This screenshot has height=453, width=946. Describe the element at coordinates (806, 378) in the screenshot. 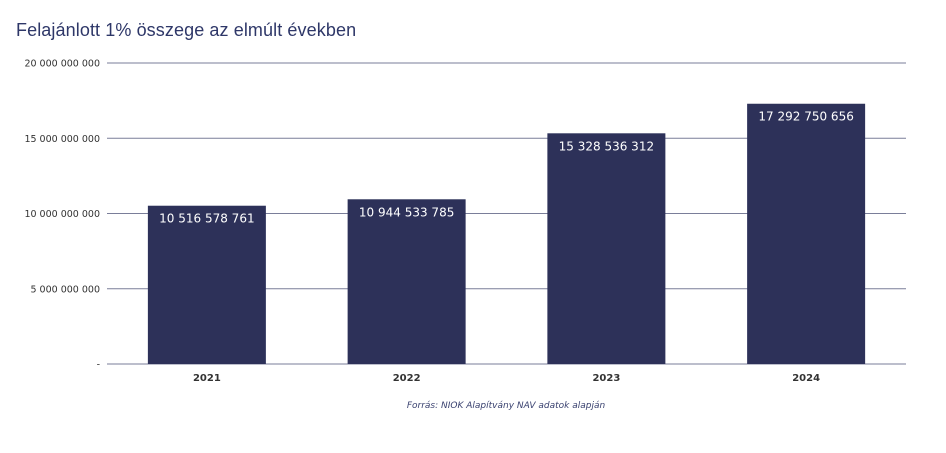

I see `category-label-2024: 2024` at that location.